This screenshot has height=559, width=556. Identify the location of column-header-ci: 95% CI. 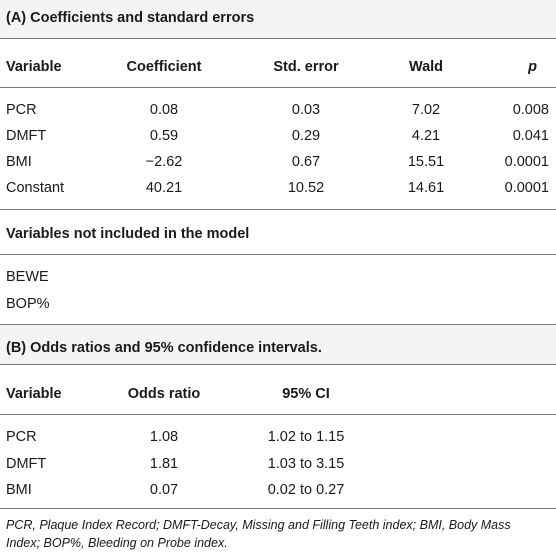
(306, 394).